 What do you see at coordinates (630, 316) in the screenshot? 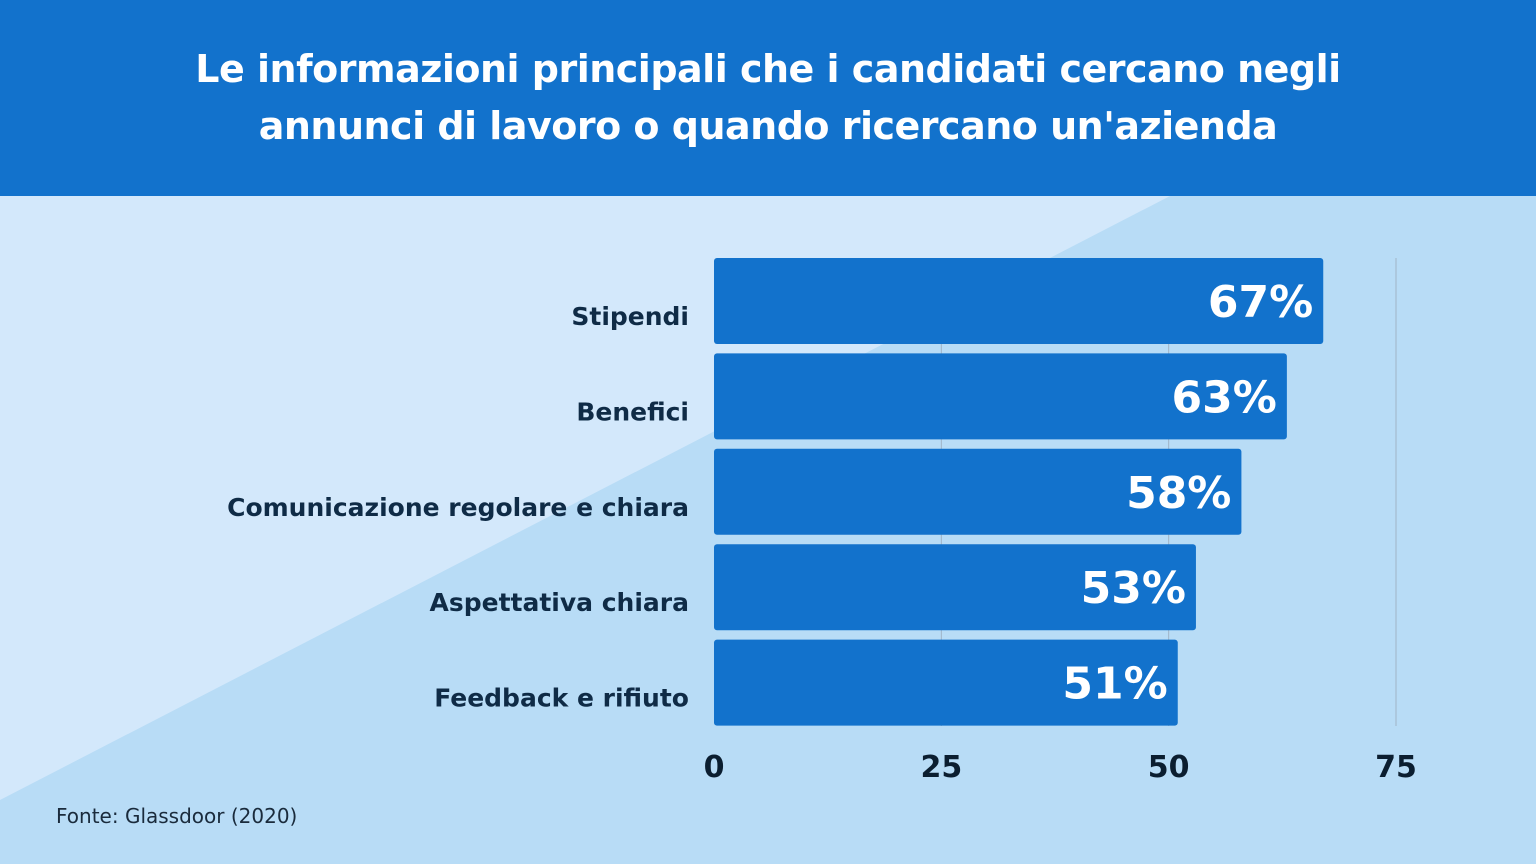
I see `category-label: Stipendi` at bounding box center [630, 316].